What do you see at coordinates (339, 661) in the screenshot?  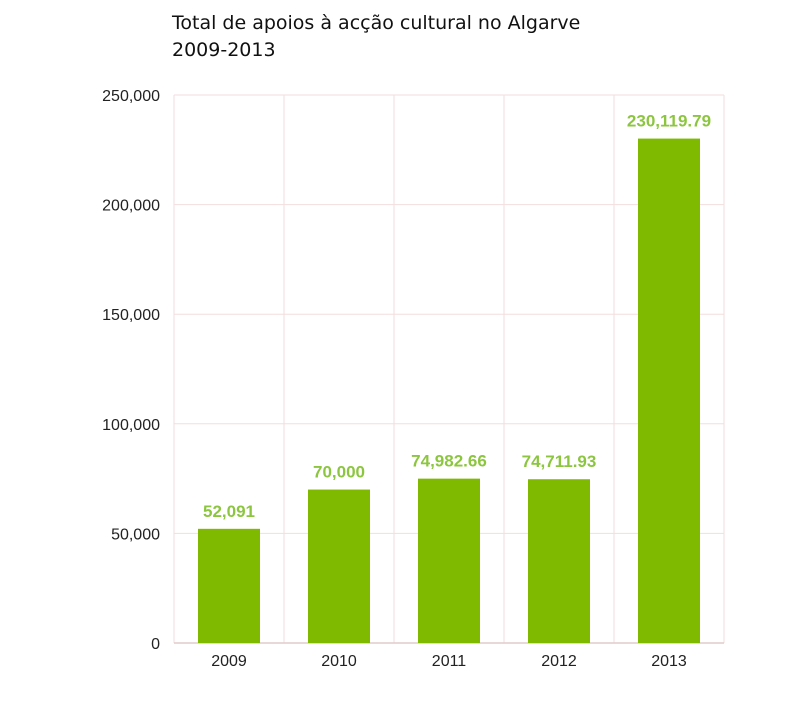 I see `x-tick-label: 2010` at bounding box center [339, 661].